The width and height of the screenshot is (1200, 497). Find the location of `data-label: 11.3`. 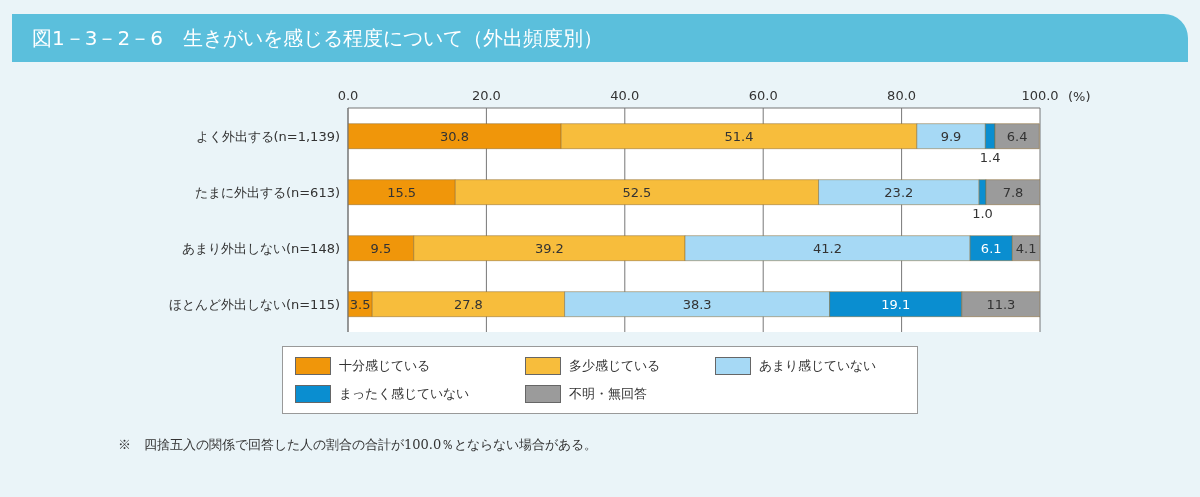

data-label: 11.3 is located at coordinates (1001, 305).